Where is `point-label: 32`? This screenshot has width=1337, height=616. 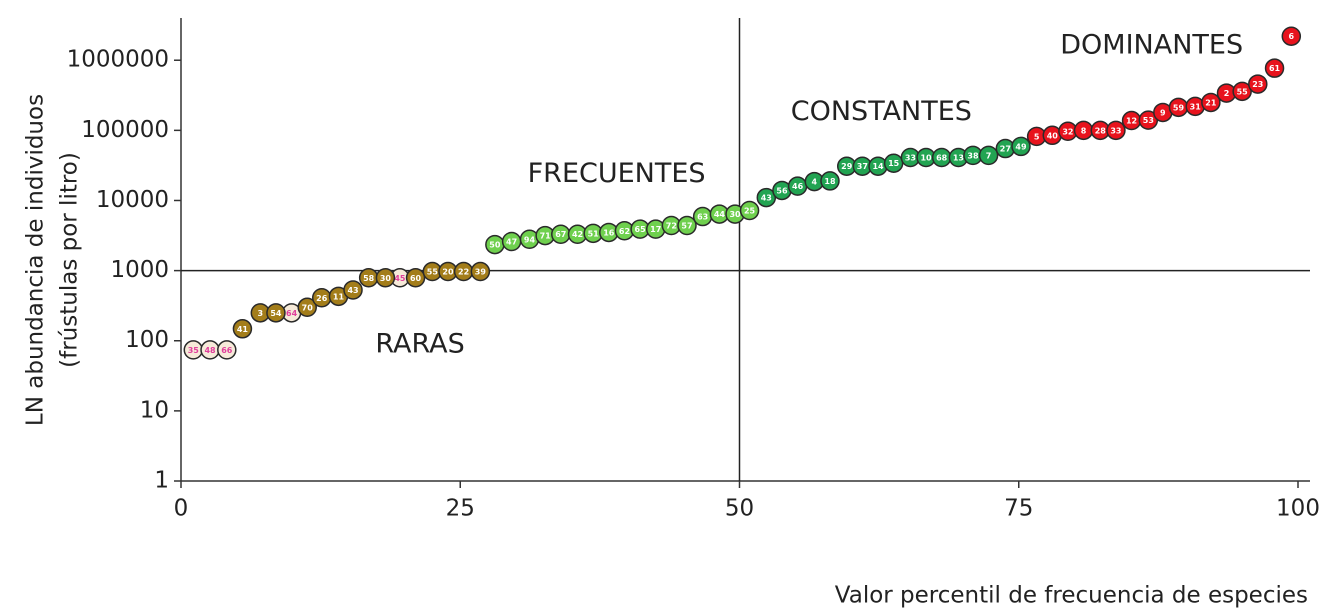
point-label: 32 is located at coordinates (1067, 131).